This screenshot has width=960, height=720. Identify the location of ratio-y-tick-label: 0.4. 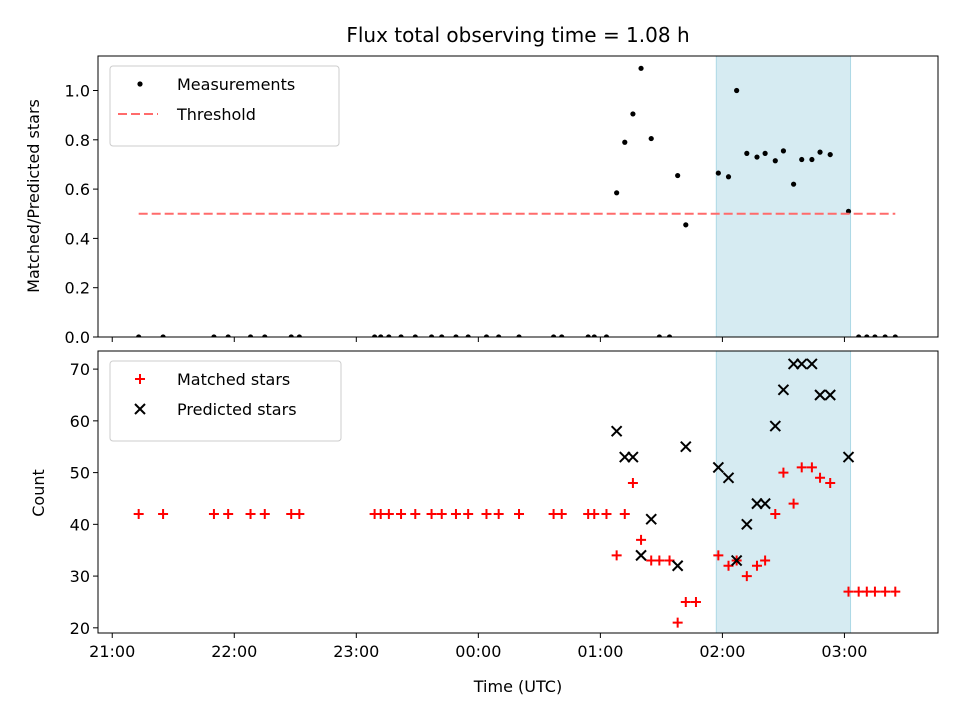
(77, 238).